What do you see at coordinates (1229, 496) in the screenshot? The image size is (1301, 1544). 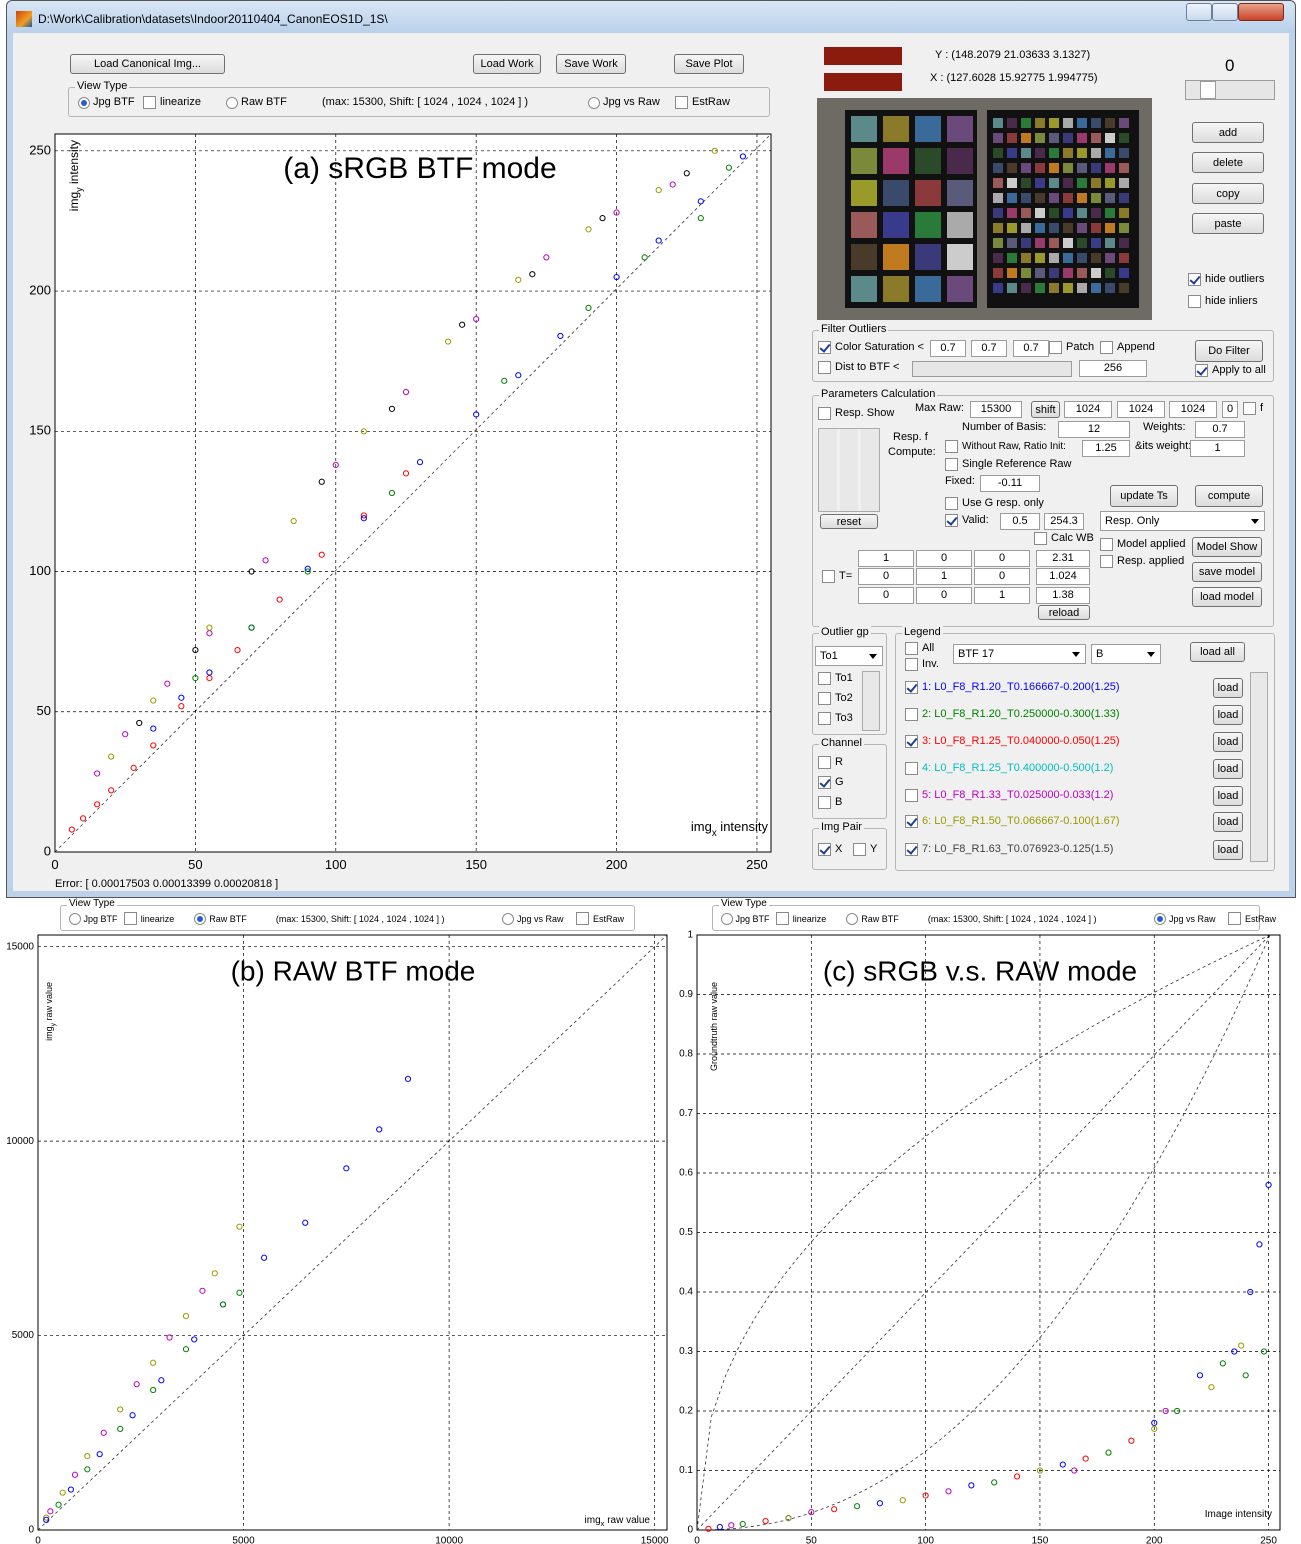 I see `button: compute` at bounding box center [1229, 496].